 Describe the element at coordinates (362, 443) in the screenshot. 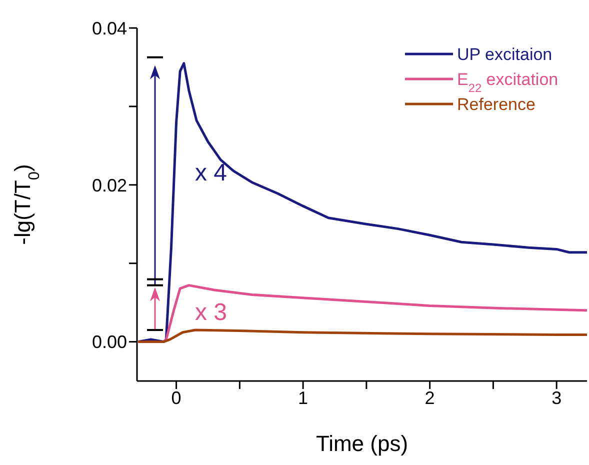

I see `x-axis-title: Time (ps)` at that location.